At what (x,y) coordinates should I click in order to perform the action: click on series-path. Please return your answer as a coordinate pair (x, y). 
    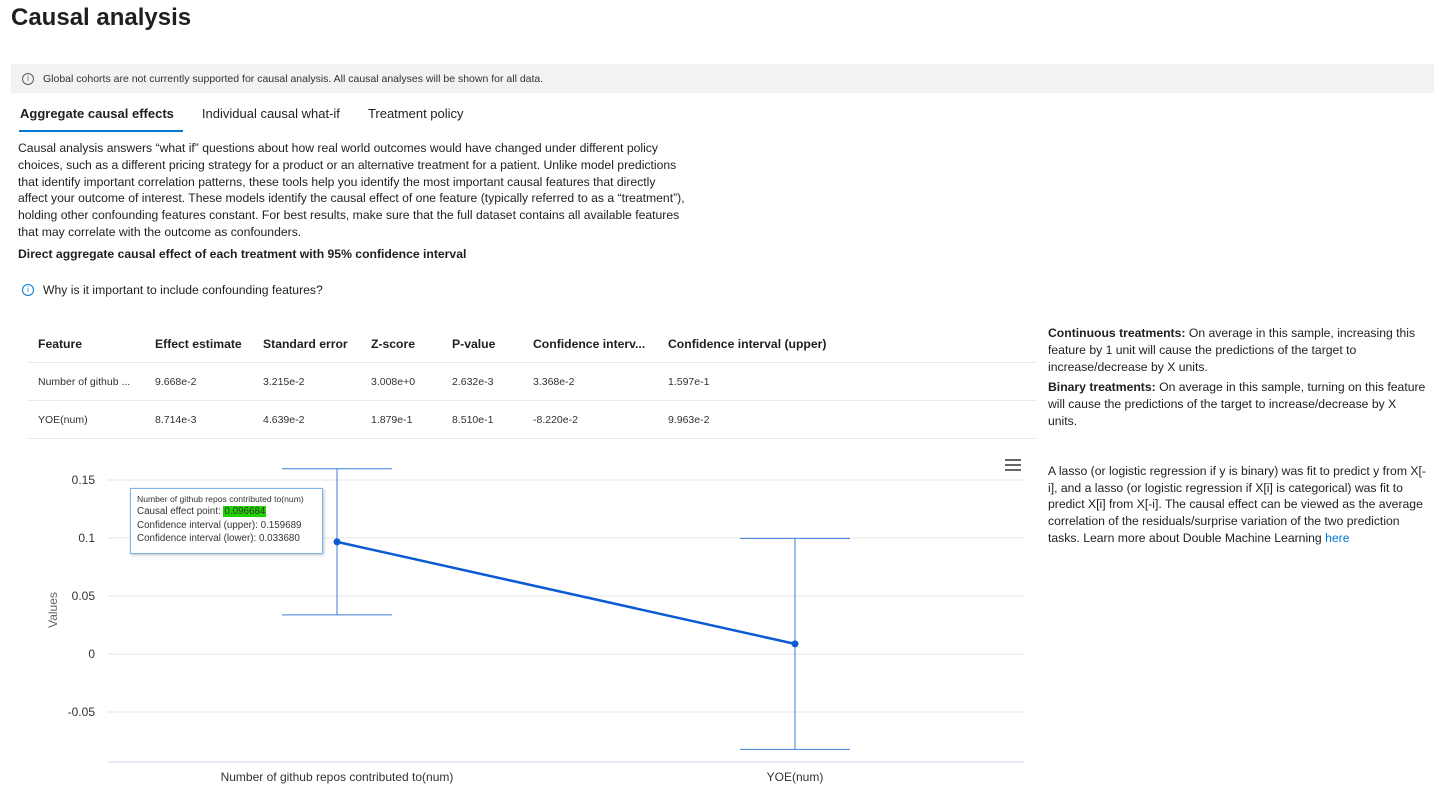
    Looking at the image, I should click on (566, 593).